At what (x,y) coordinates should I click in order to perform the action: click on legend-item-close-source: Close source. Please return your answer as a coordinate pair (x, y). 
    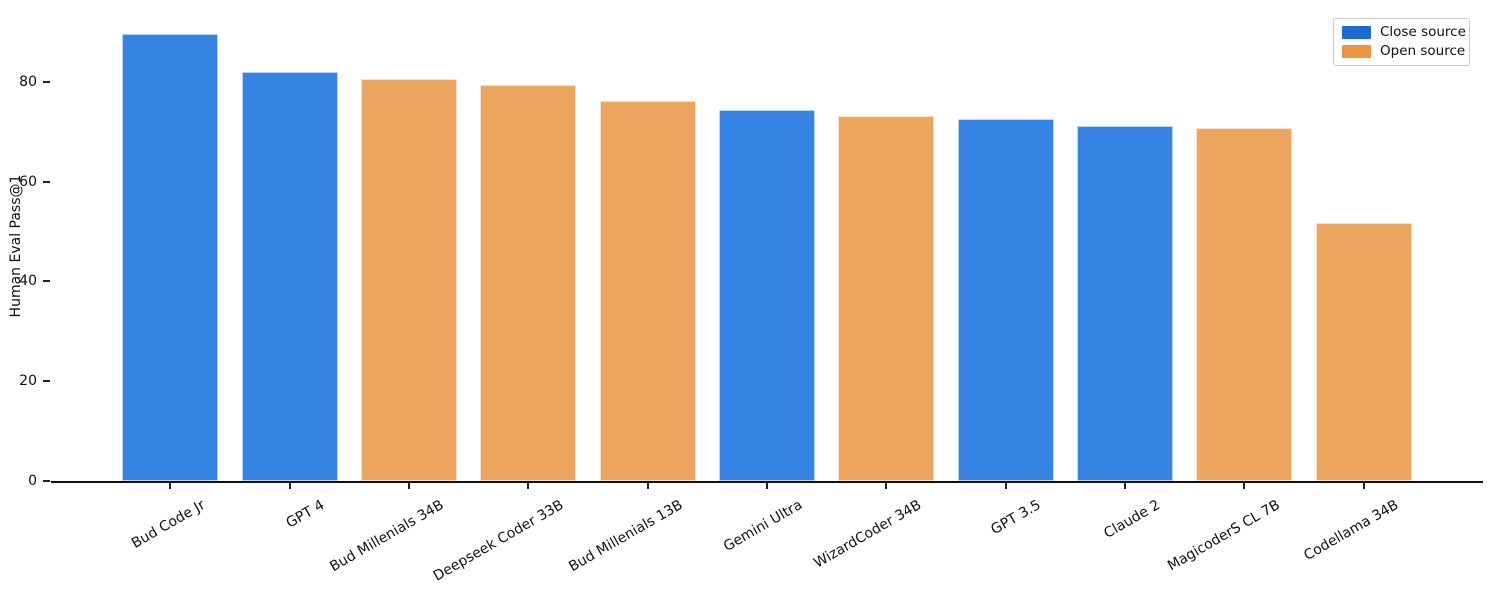
    Looking at the image, I should click on (1404, 32).